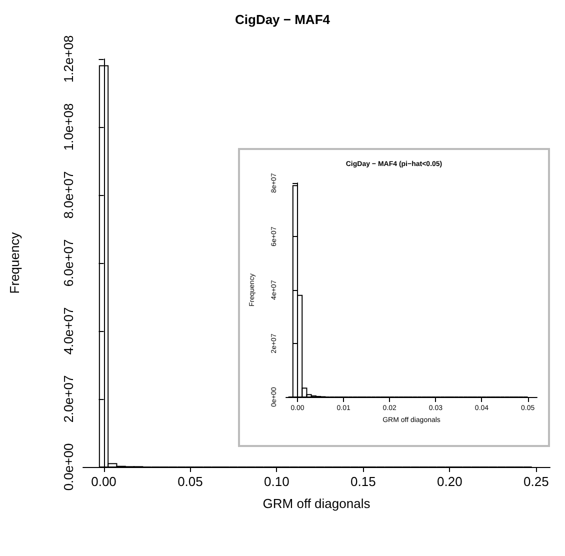 This screenshot has height=556, width=565. What do you see at coordinates (68, 399) in the screenshot?
I see `y-tick-label: 2.0e+07` at bounding box center [68, 399].